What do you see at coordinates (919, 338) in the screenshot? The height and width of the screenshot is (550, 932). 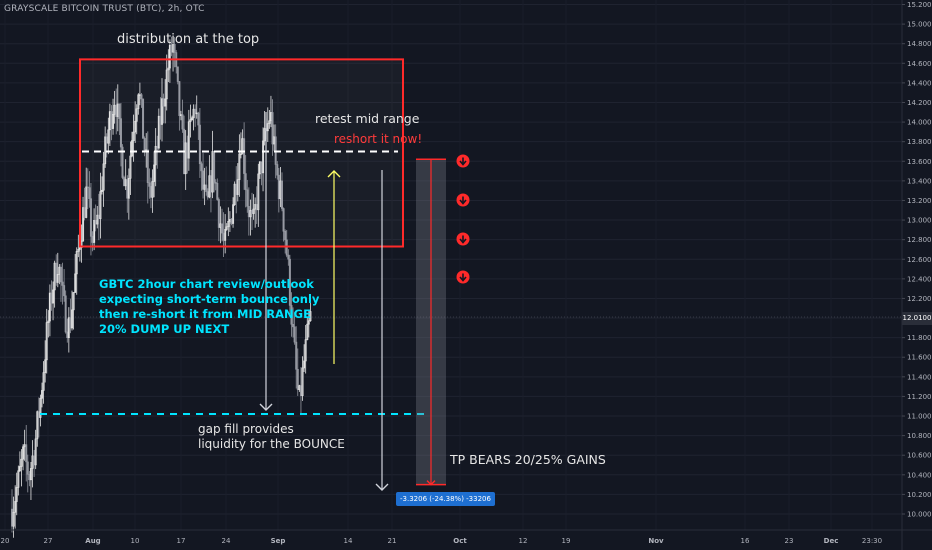 I see `y-tick-label: 11.8000` at bounding box center [919, 338].